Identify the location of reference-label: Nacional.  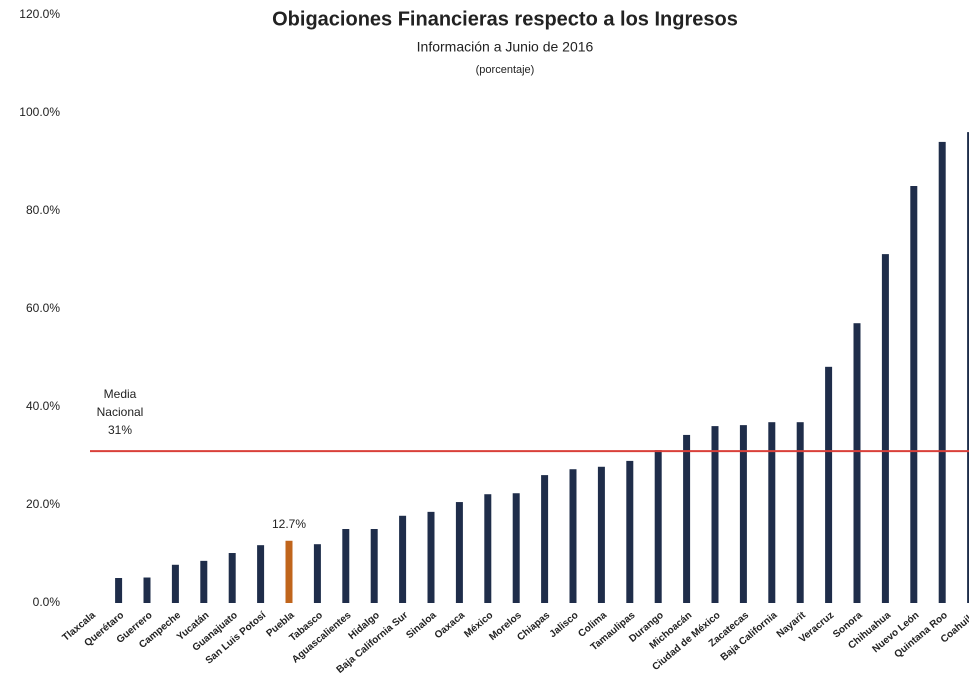
(120, 412).